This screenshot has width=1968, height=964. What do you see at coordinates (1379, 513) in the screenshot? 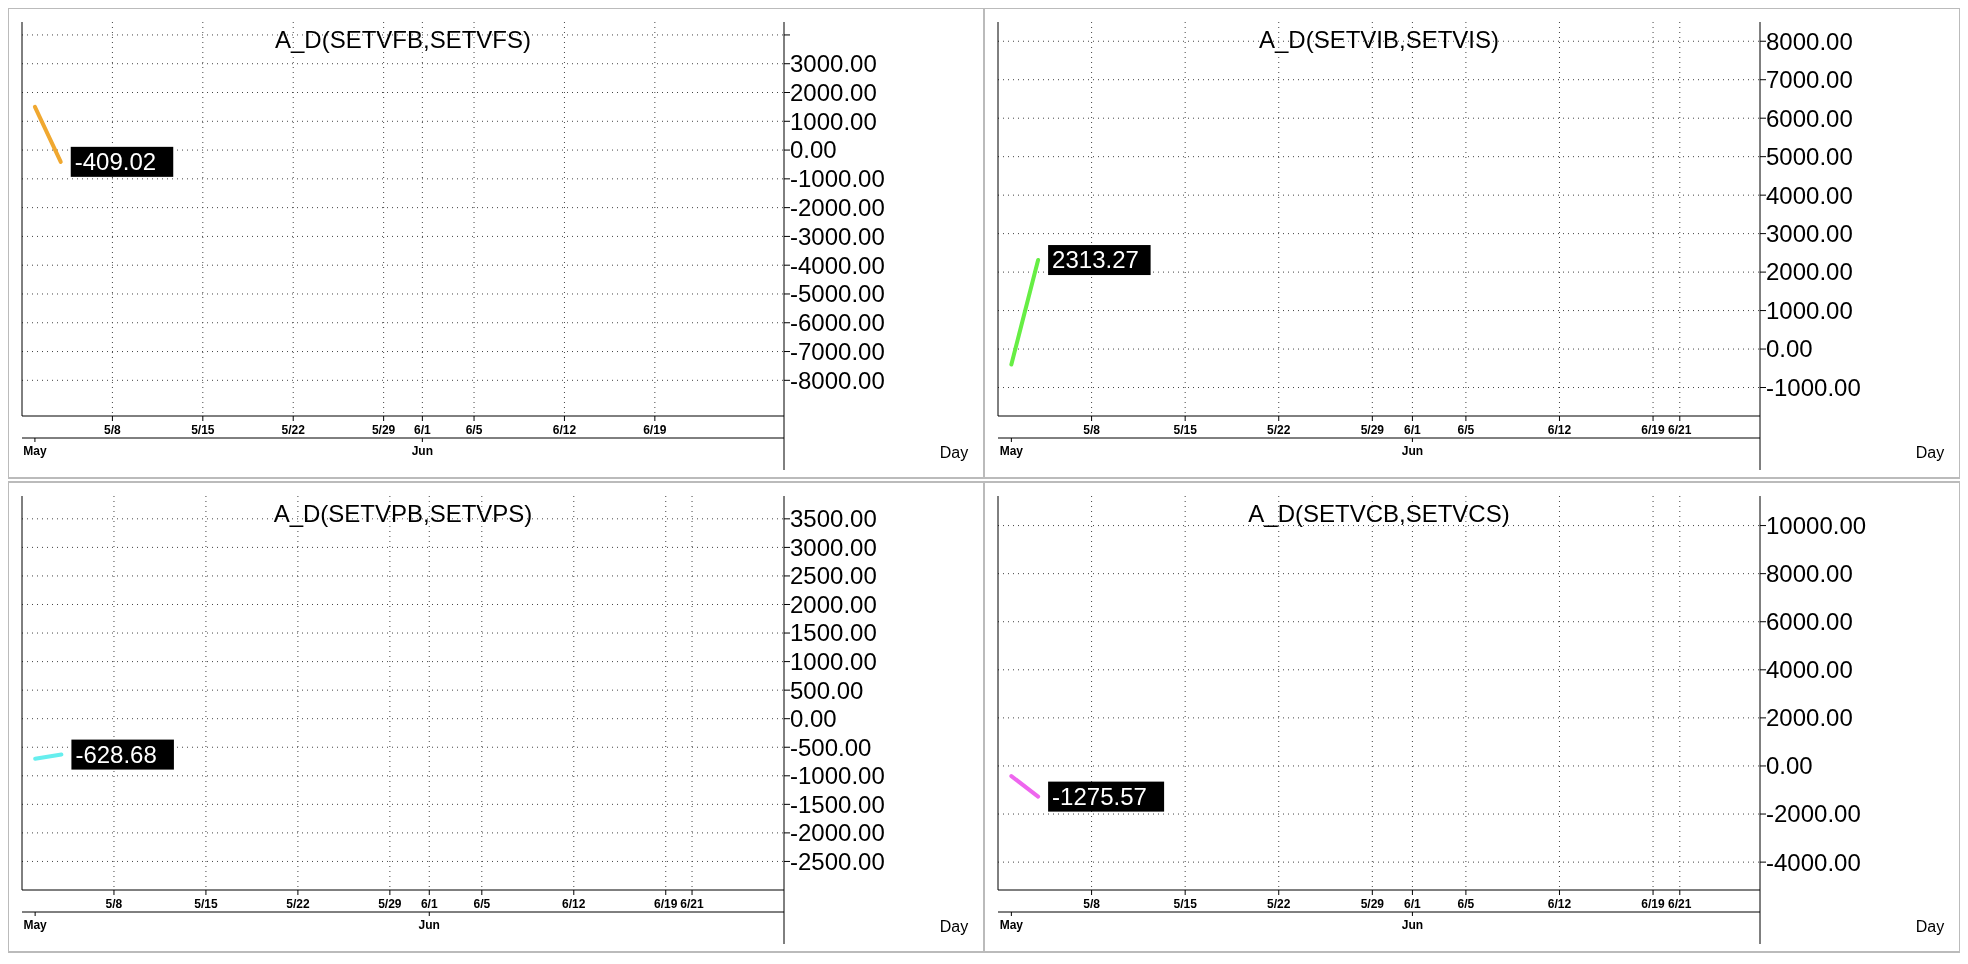
I see `chart-title: A_D(SETVCB,SETVCS)` at bounding box center [1379, 513].